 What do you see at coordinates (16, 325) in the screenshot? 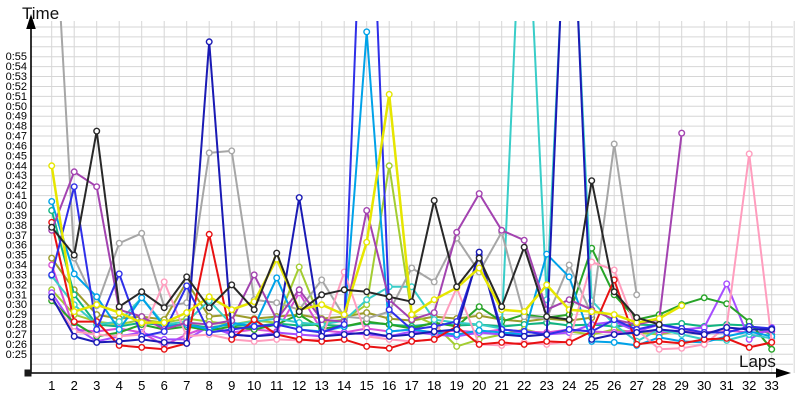
I see `y-tick-label: 0:28` at bounding box center [16, 325].